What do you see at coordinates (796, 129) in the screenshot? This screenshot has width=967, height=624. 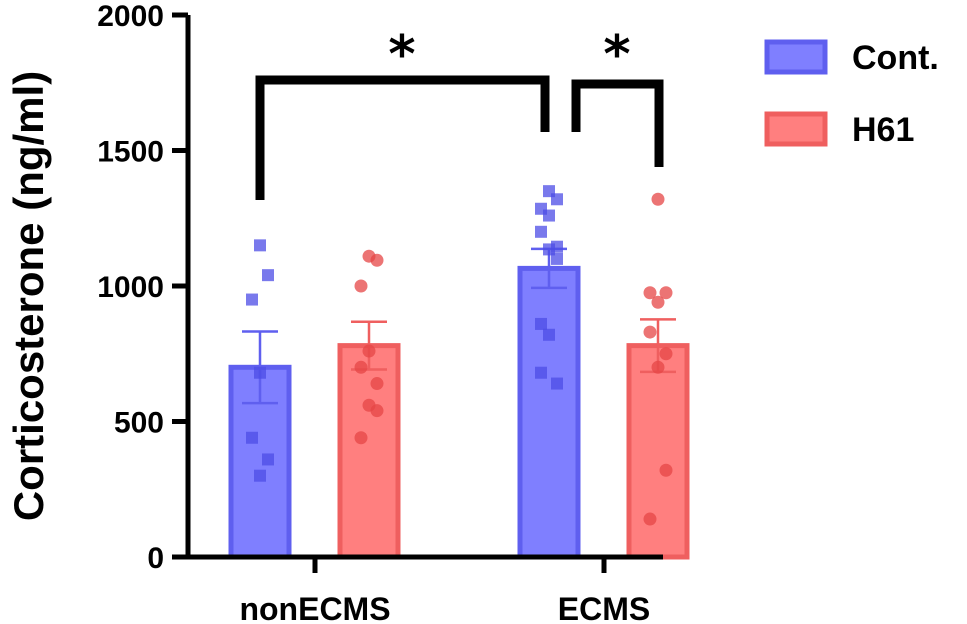 I see `legend-swatch-h61` at bounding box center [796, 129].